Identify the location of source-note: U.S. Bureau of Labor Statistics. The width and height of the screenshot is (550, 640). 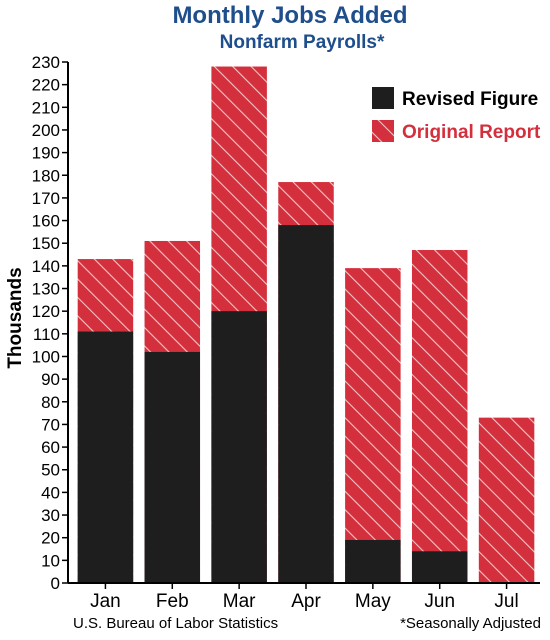
(175, 623).